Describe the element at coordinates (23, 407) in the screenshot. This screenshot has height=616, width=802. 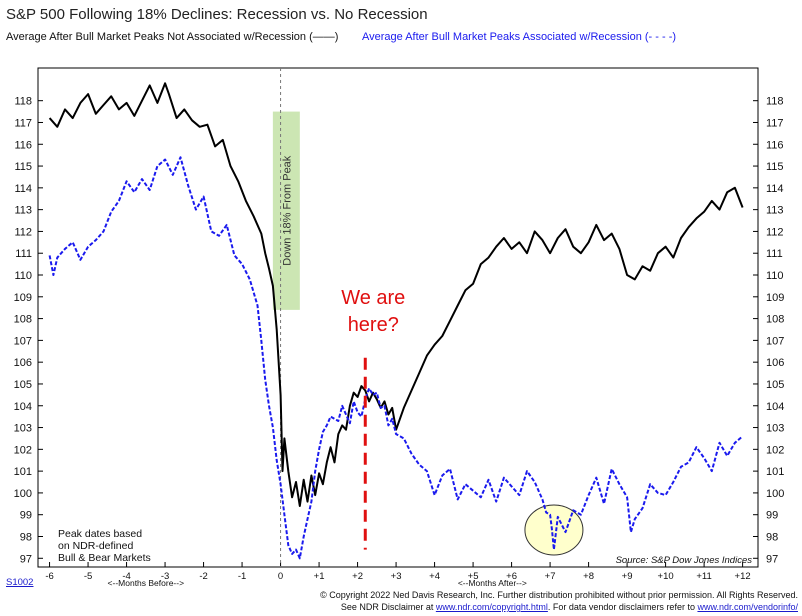
I see `y-tick-label-left: 104` at that location.